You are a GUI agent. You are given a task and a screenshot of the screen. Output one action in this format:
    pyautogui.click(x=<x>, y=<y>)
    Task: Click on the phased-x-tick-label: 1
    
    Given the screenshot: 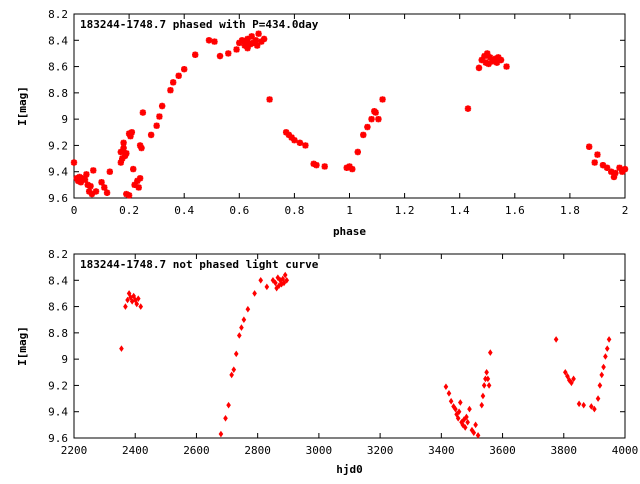 What is the action you would take?
    pyautogui.click(x=349, y=210)
    